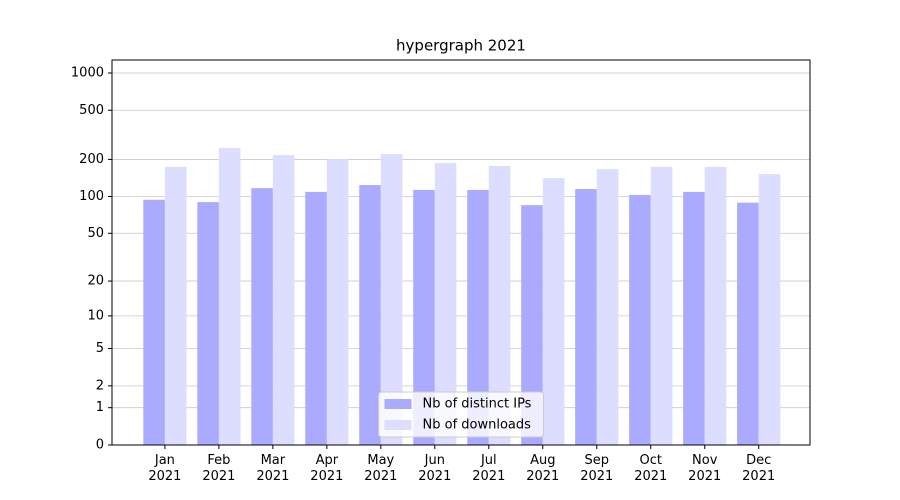 The width and height of the screenshot is (900, 500). Describe the element at coordinates (100, 348) in the screenshot. I see `y-tick-label: 5` at that location.